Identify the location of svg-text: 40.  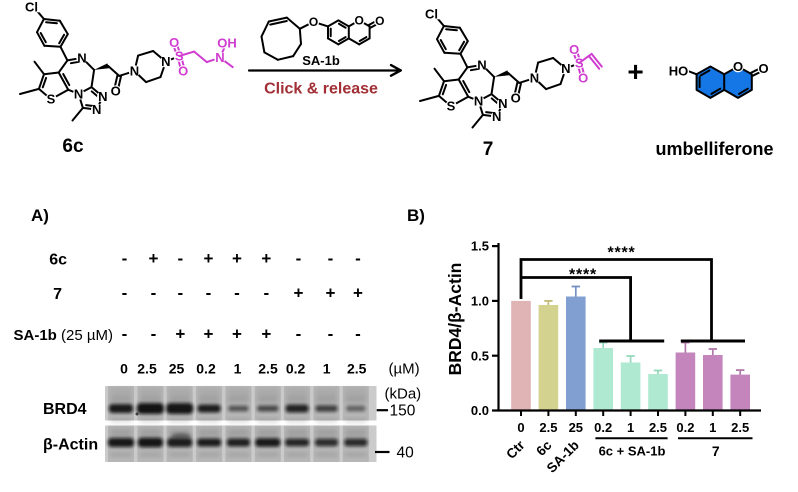
(406, 453).